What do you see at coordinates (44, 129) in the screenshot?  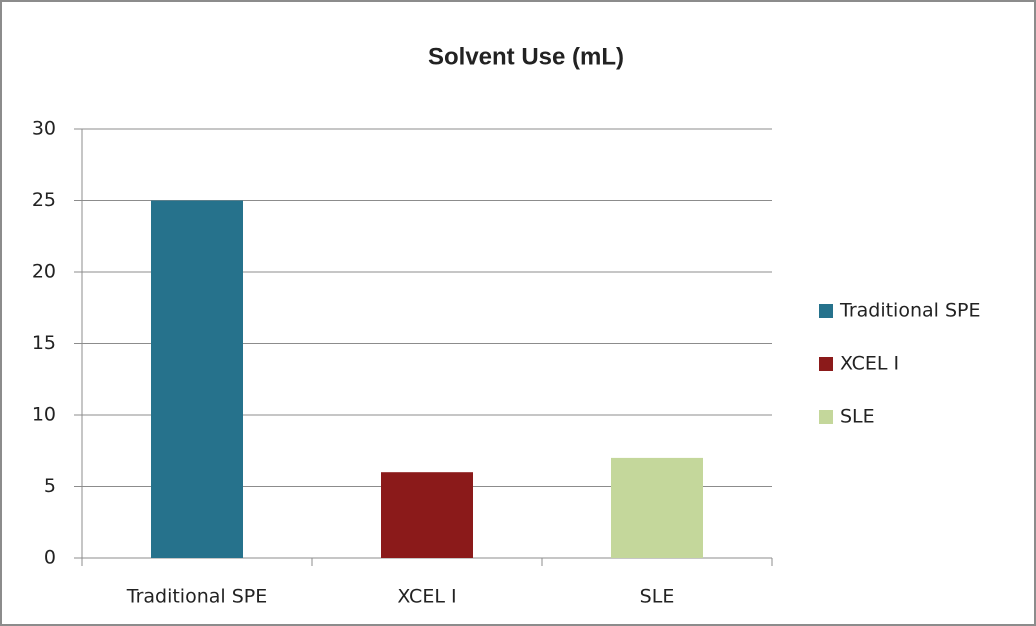 I see `y-tick-label: 30` at bounding box center [44, 129].